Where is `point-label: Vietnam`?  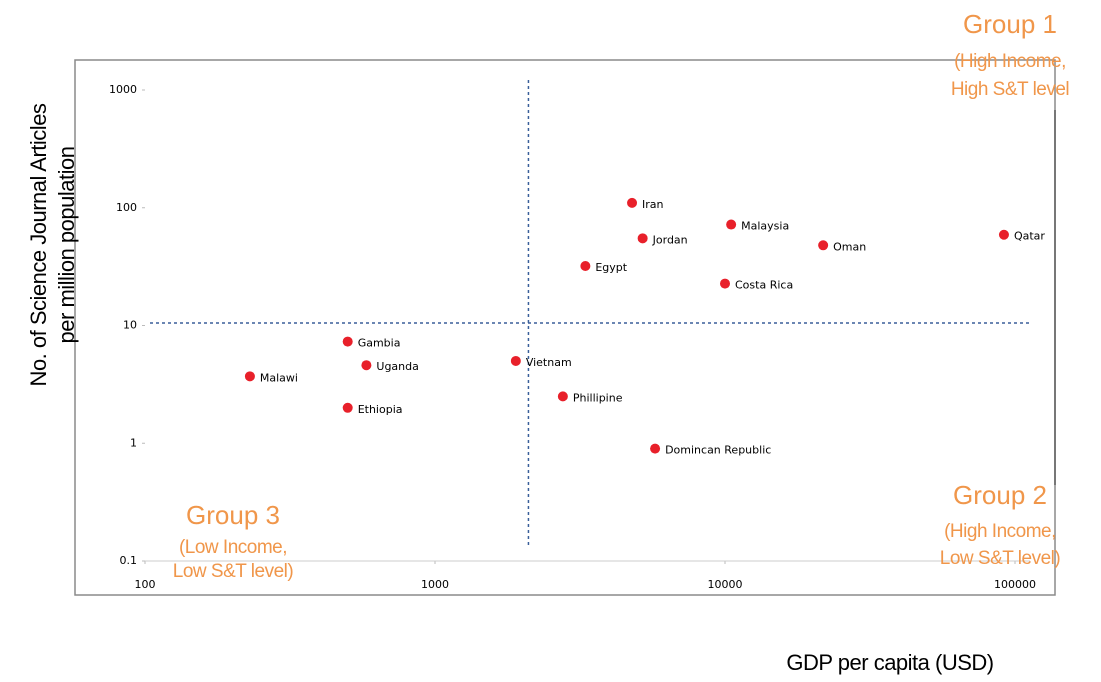 point-label: Vietnam is located at coordinates (549, 362).